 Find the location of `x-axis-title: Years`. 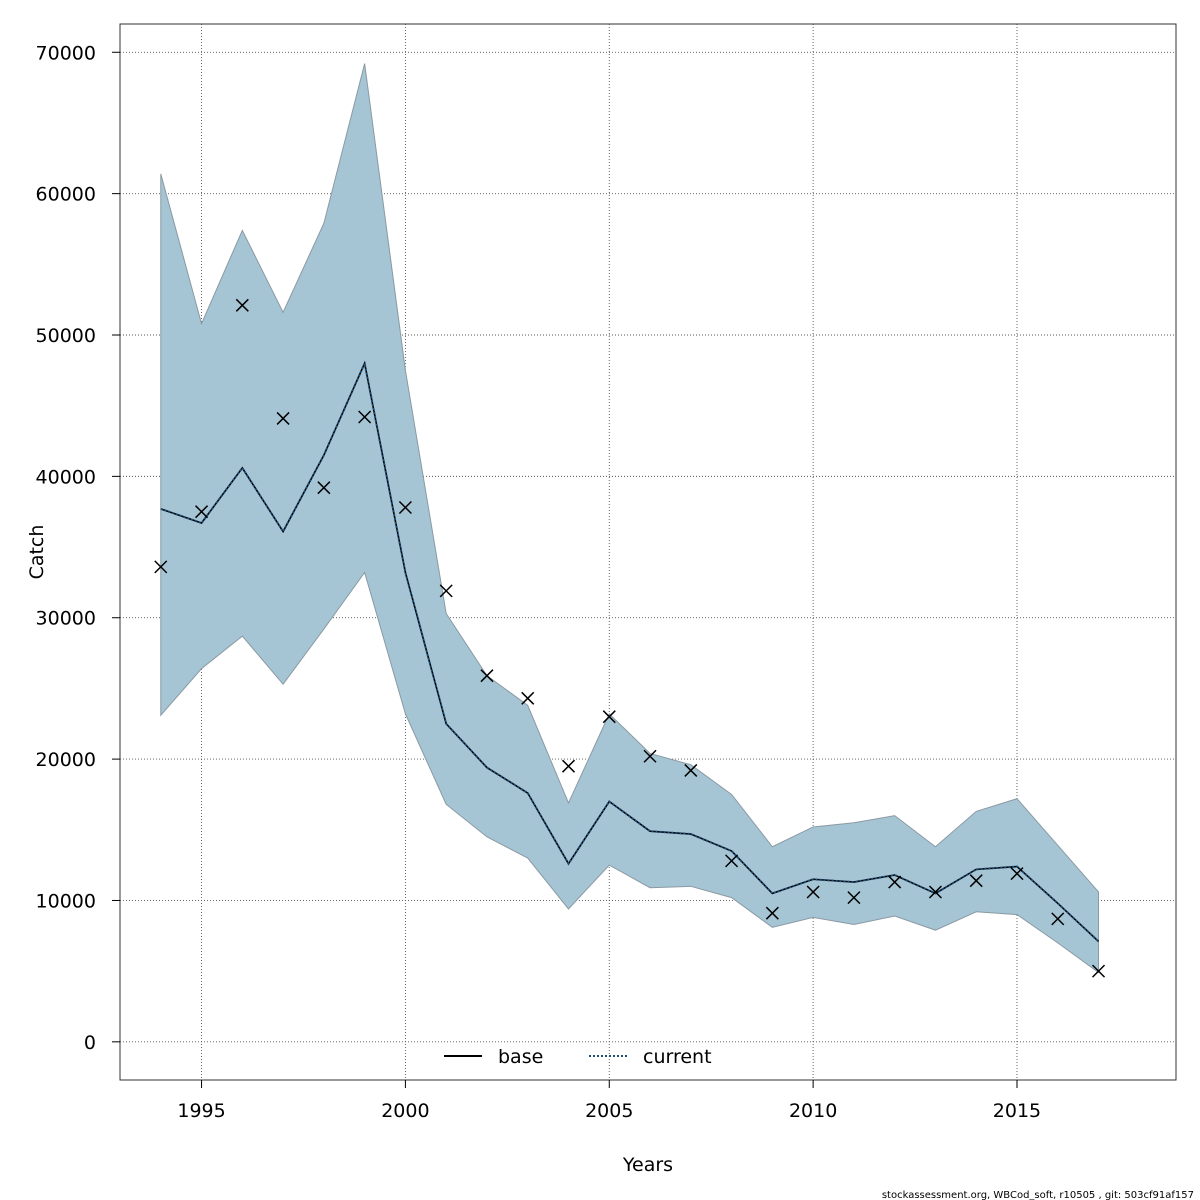

x-axis-title: Years is located at coordinates (647, 1165).